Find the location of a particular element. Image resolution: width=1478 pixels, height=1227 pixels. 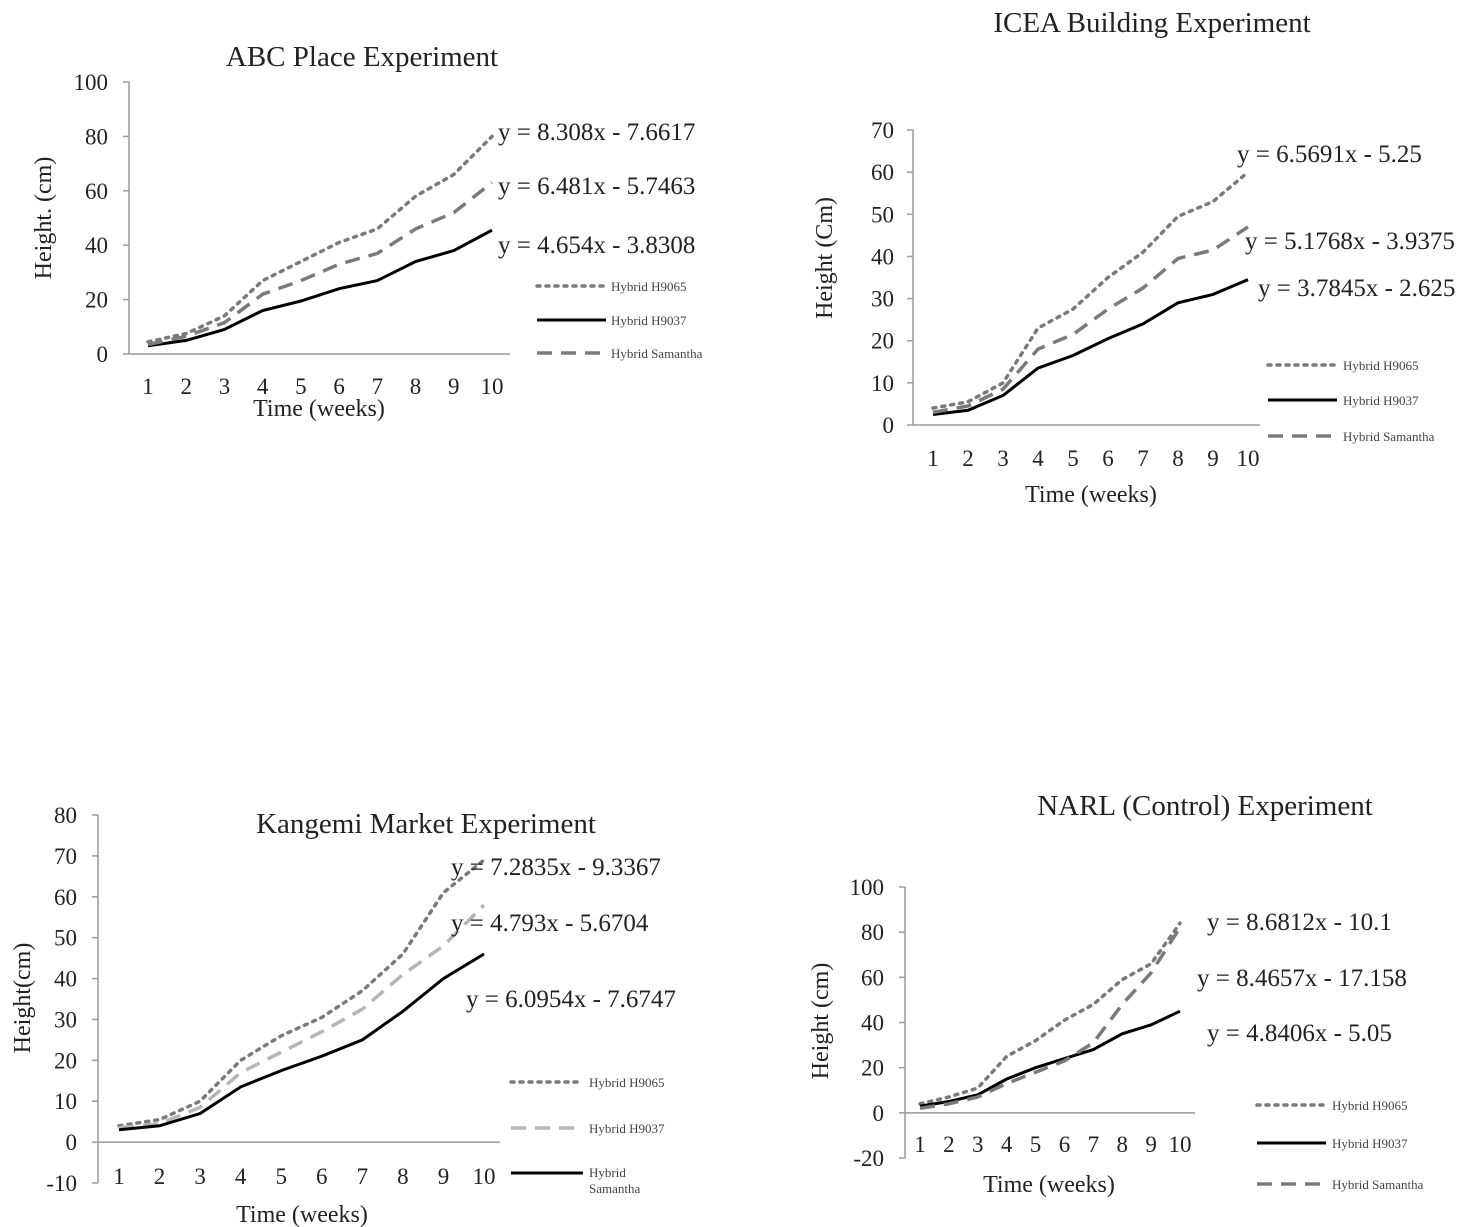

y-axis-label: Height. (cm) is located at coordinates (44, 218).